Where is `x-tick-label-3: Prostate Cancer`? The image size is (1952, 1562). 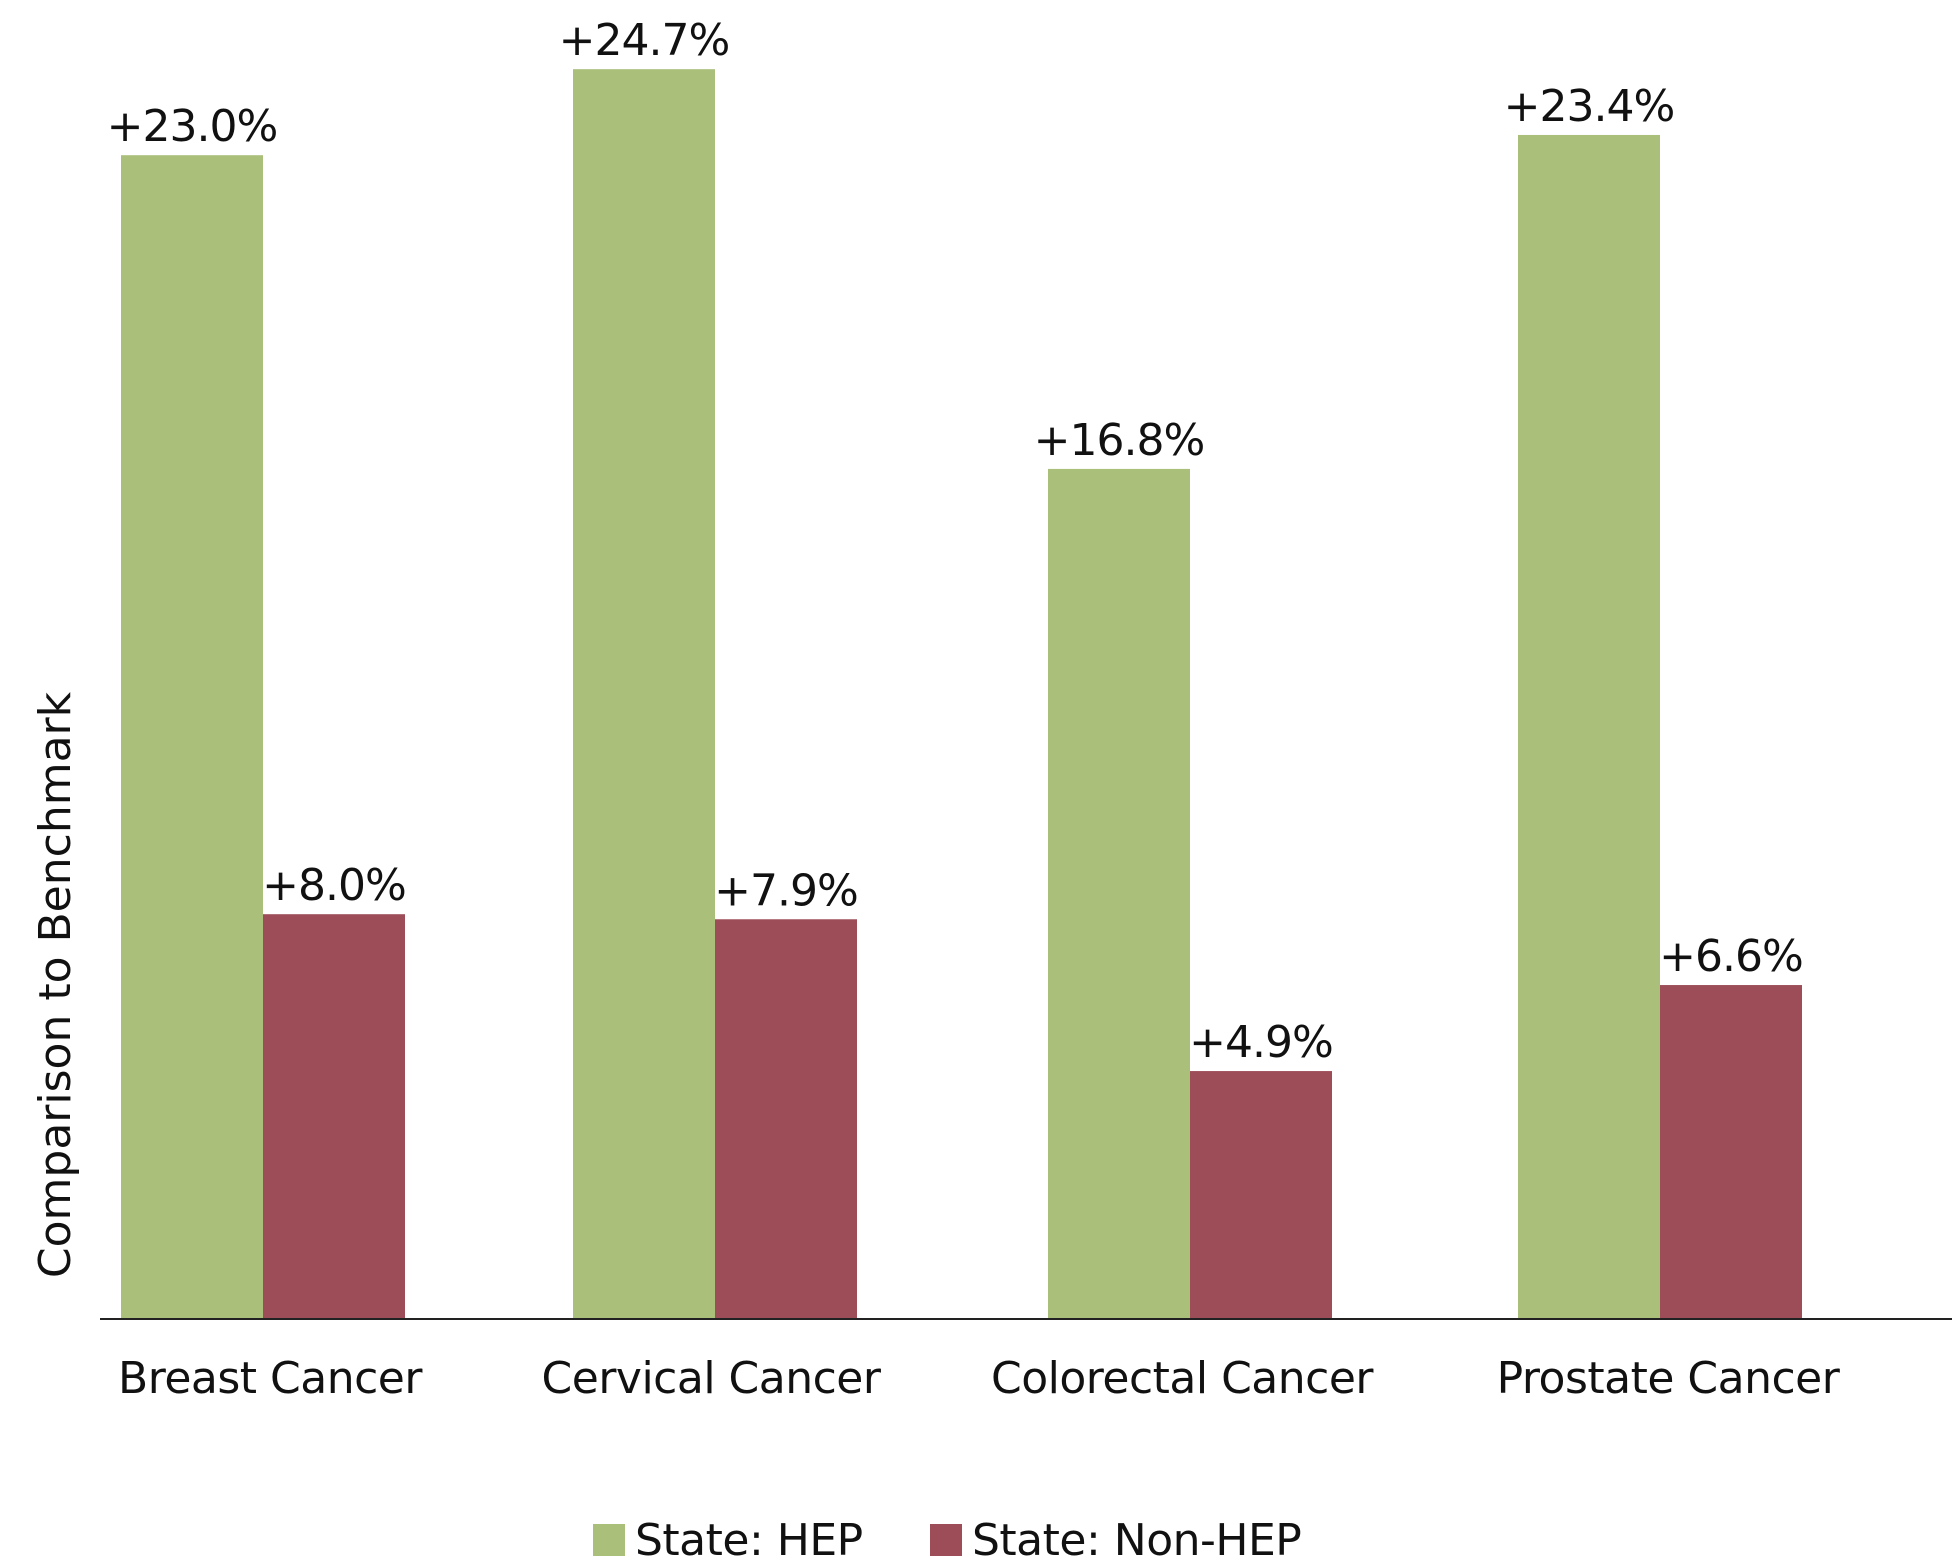
x-tick-label-3: Prostate Cancer is located at coordinates (1669, 1378).